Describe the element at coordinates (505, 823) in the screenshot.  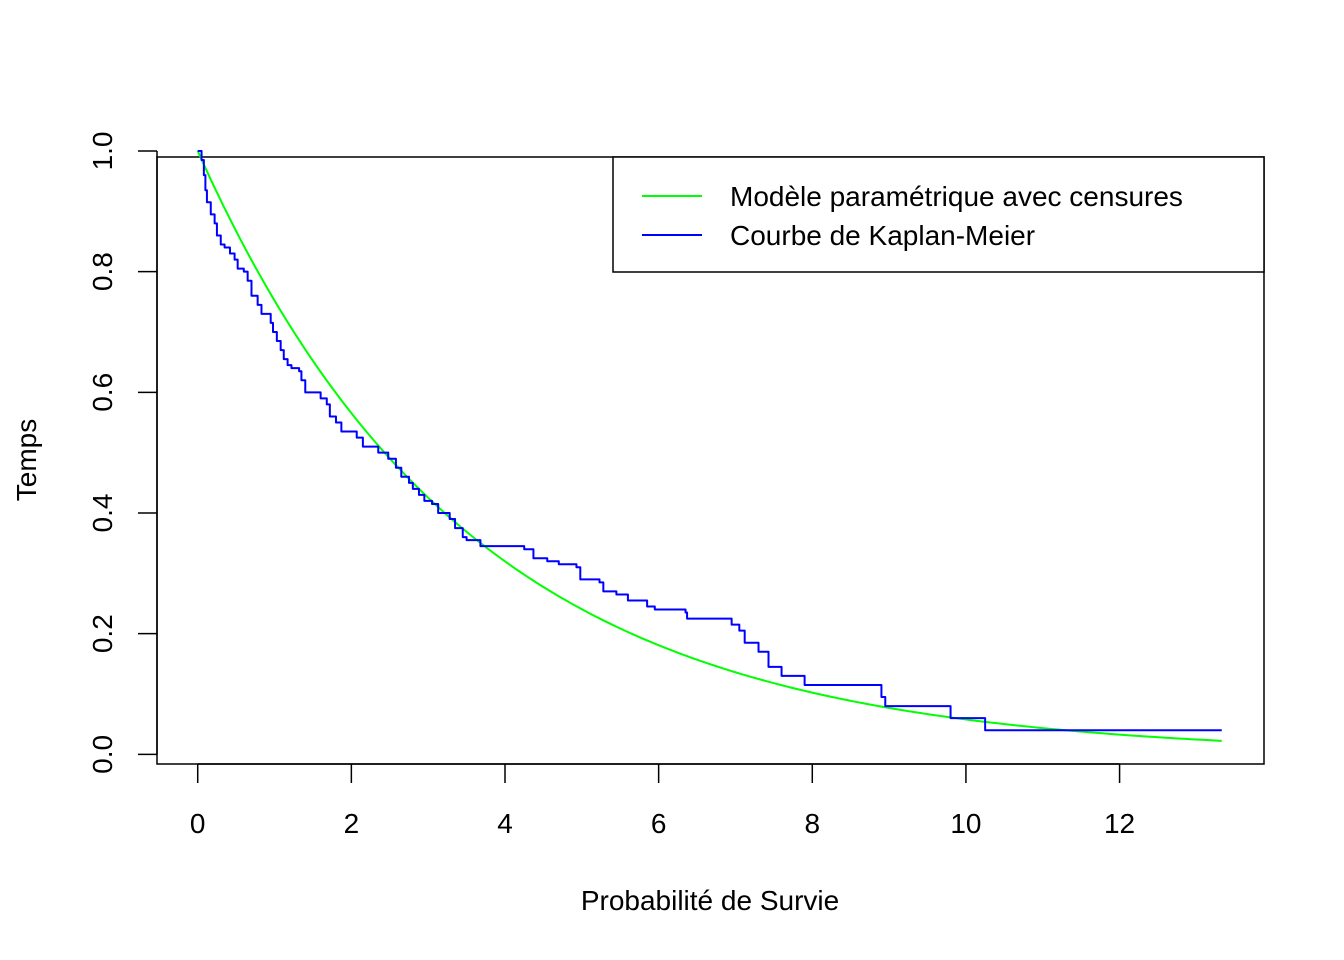
I see `x-tick-label: 4` at that location.